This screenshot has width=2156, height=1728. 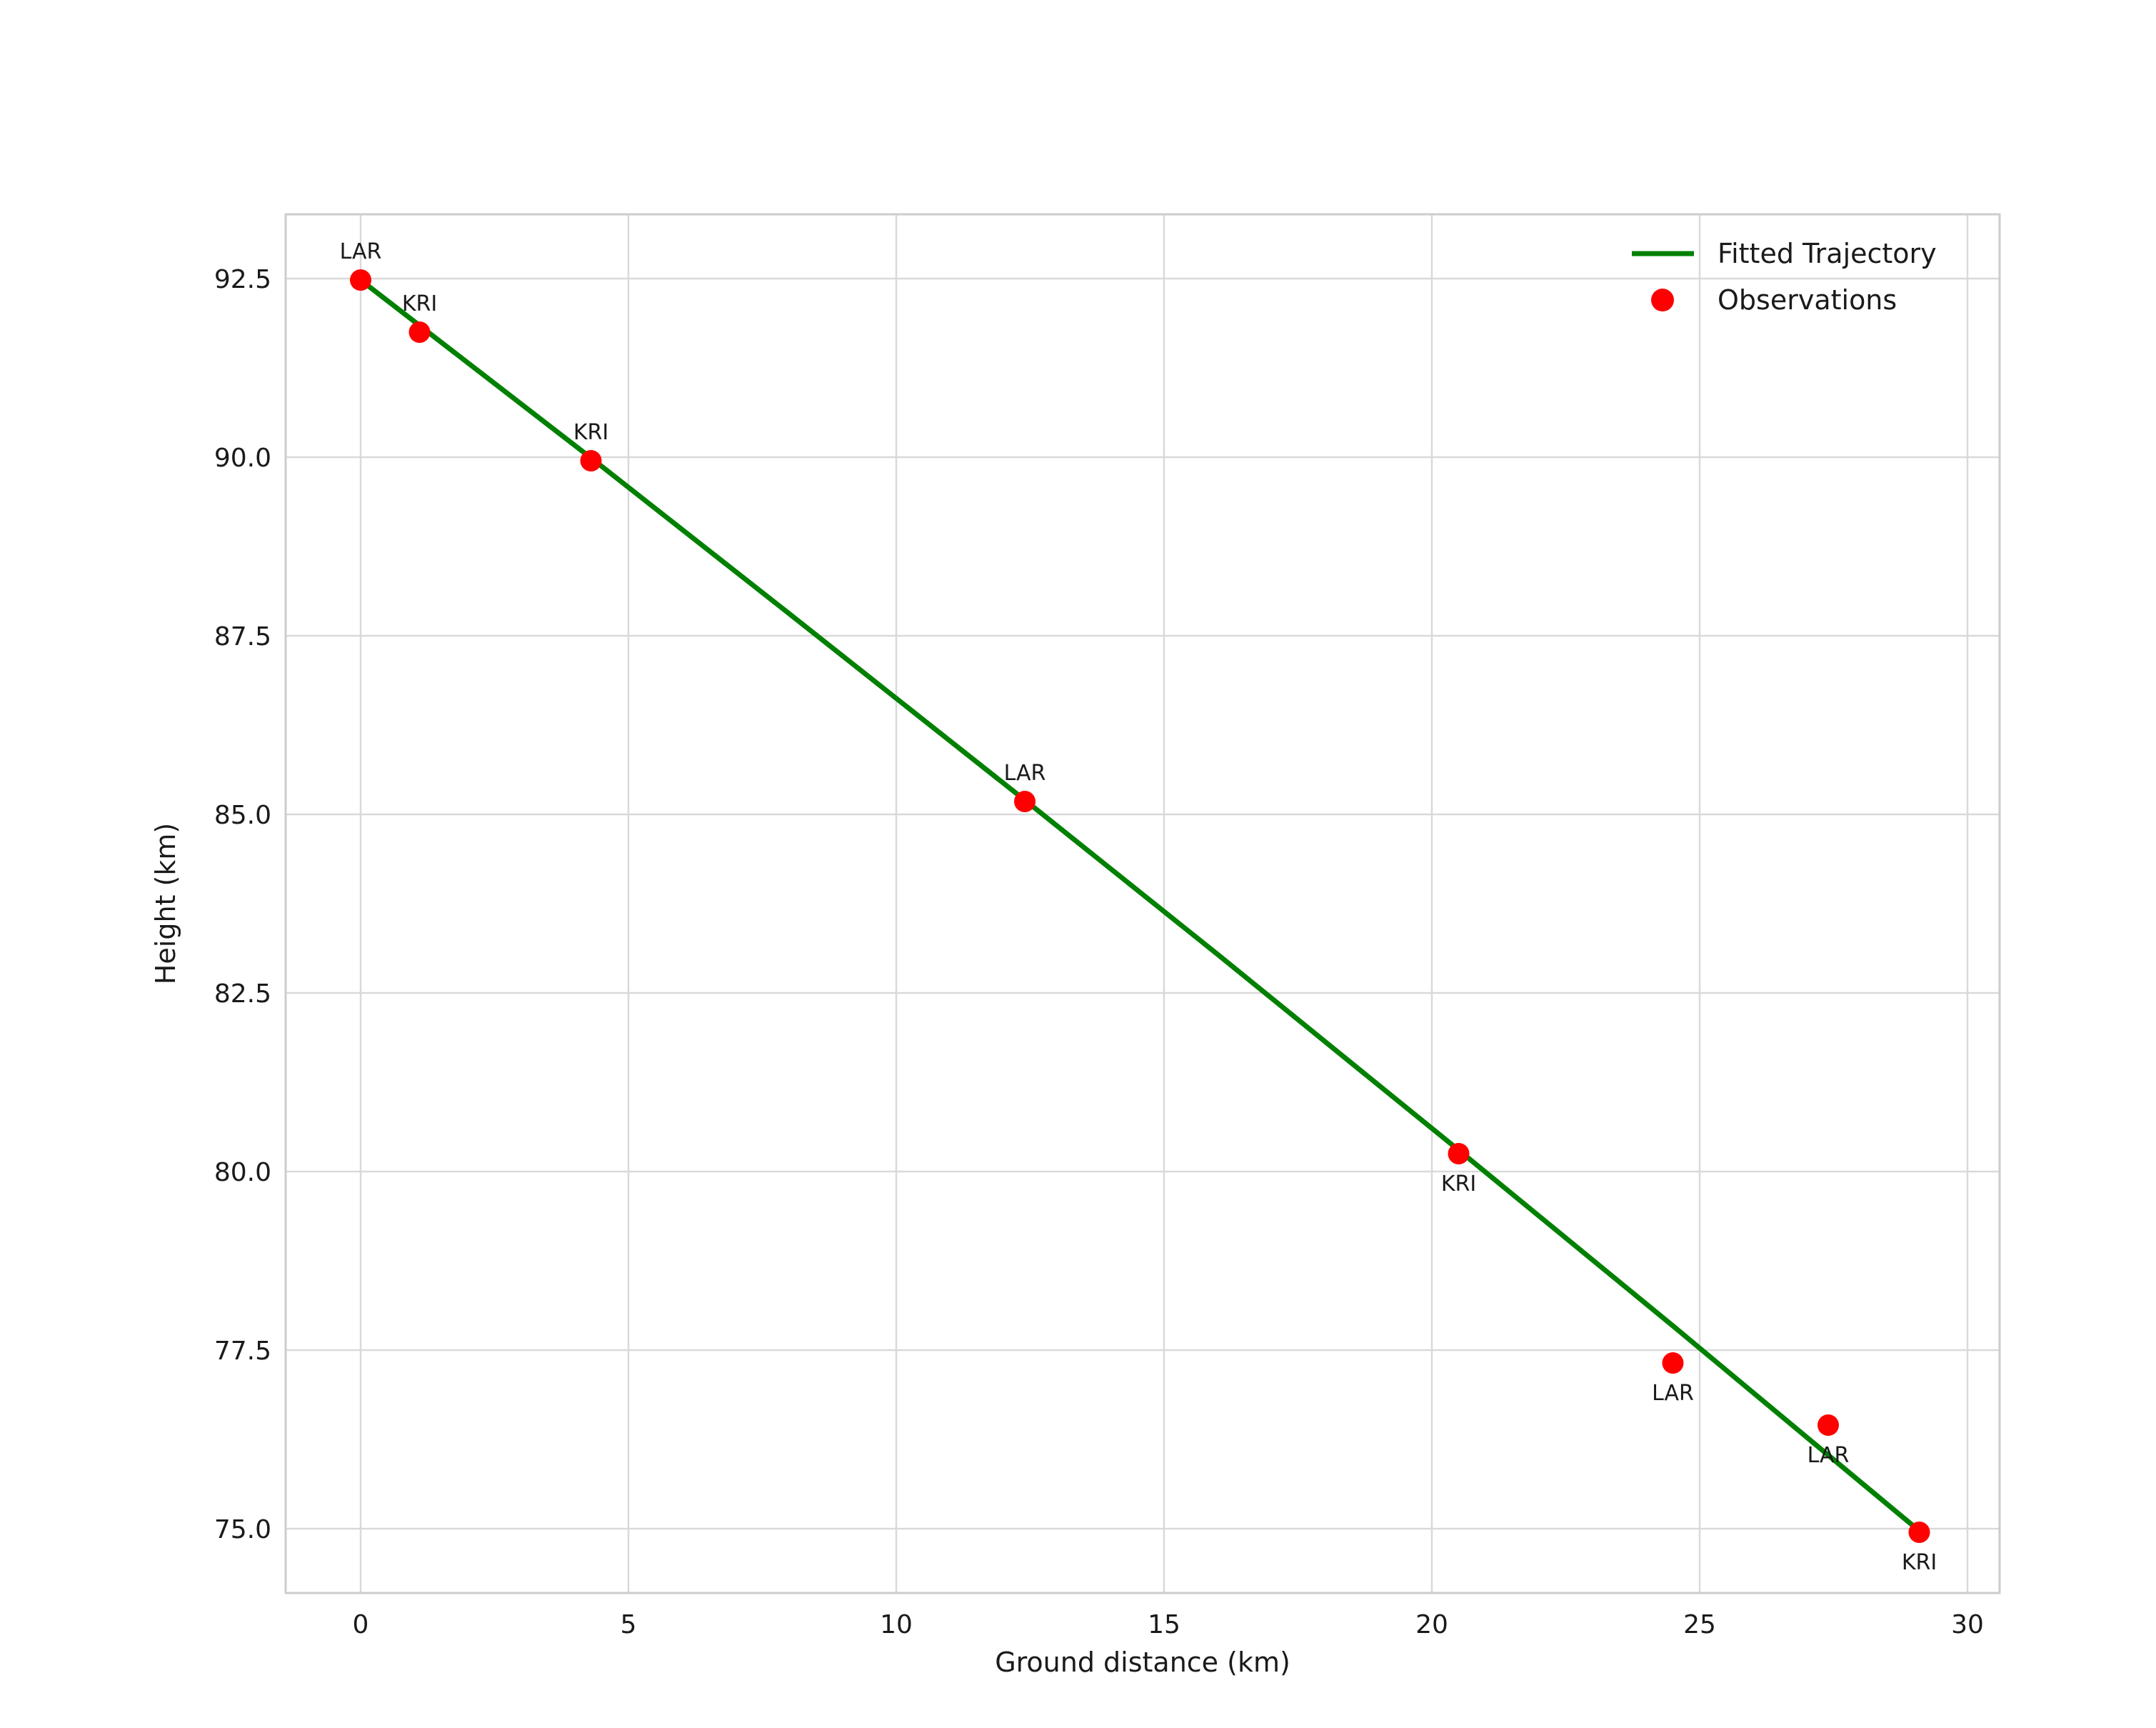 I want to click on observations-legend-swatch, so click(x=1663, y=300).